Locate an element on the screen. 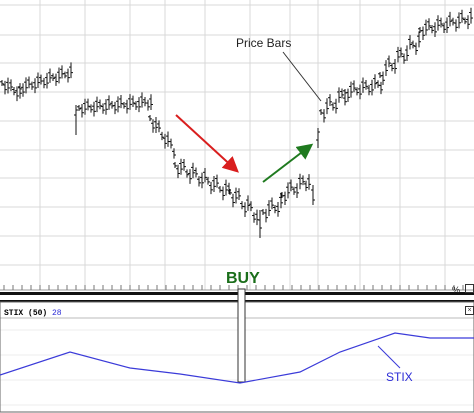 The height and width of the screenshot is (413, 474). stix-annotation: STIX is located at coordinates (399, 377).